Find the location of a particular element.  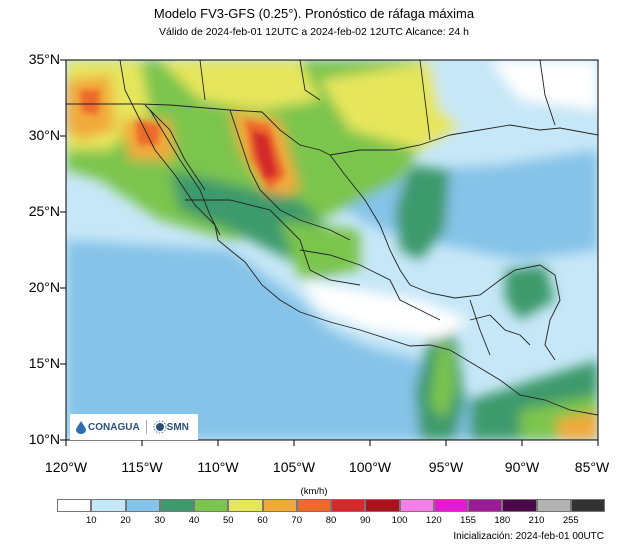

init-time: Inicialización: 2024-feb-01 00UTC is located at coordinates (528, 536).